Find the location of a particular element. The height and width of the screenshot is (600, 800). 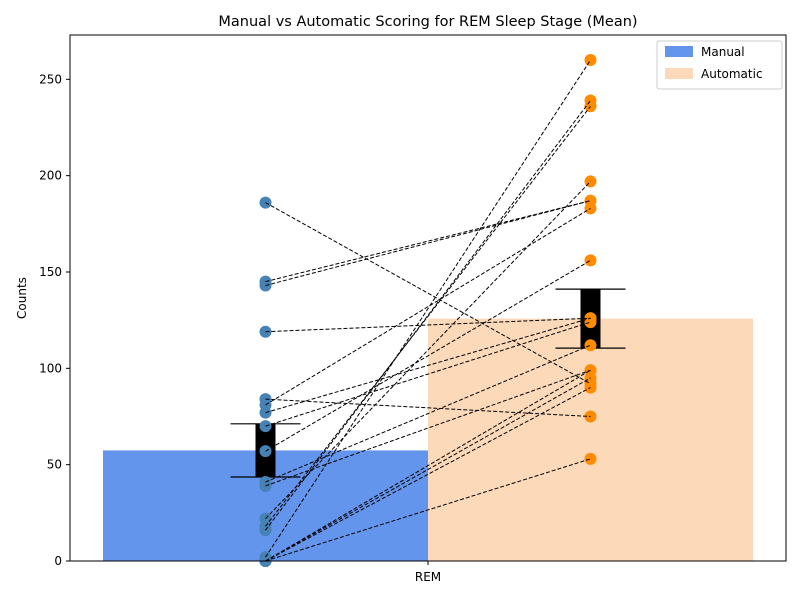

y-tick-label: 100 is located at coordinates (50, 368).